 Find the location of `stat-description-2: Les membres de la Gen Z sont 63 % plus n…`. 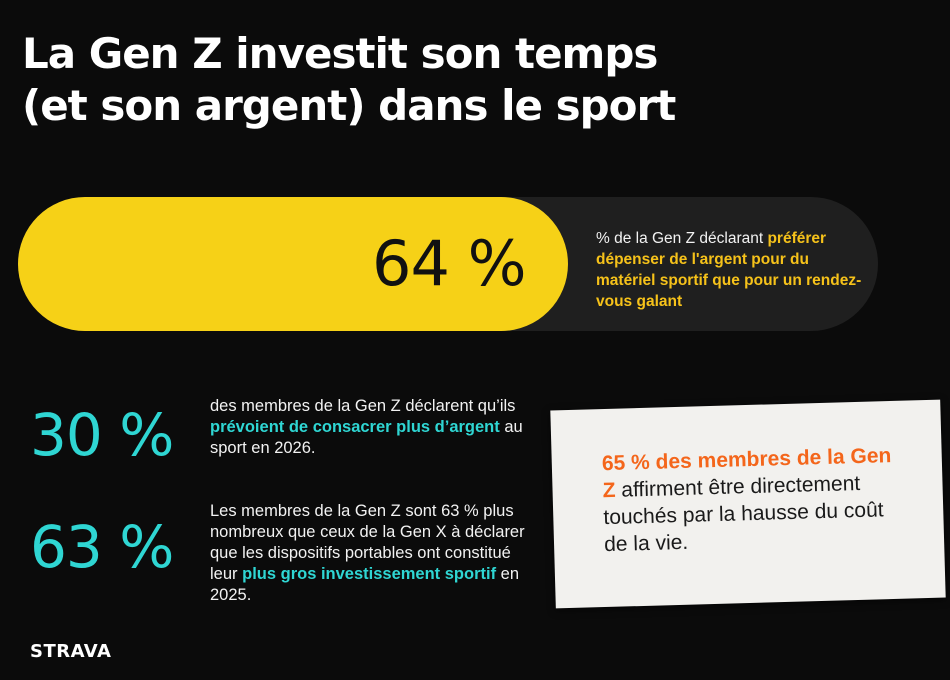

stat-description-2: Les membres de la Gen Z sont 63 % plus n… is located at coordinates (370, 553).